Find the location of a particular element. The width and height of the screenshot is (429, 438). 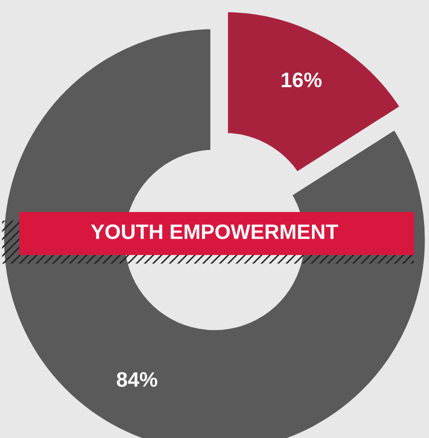

text: YOUTH EMPOWERMENT is located at coordinates (214, 232).